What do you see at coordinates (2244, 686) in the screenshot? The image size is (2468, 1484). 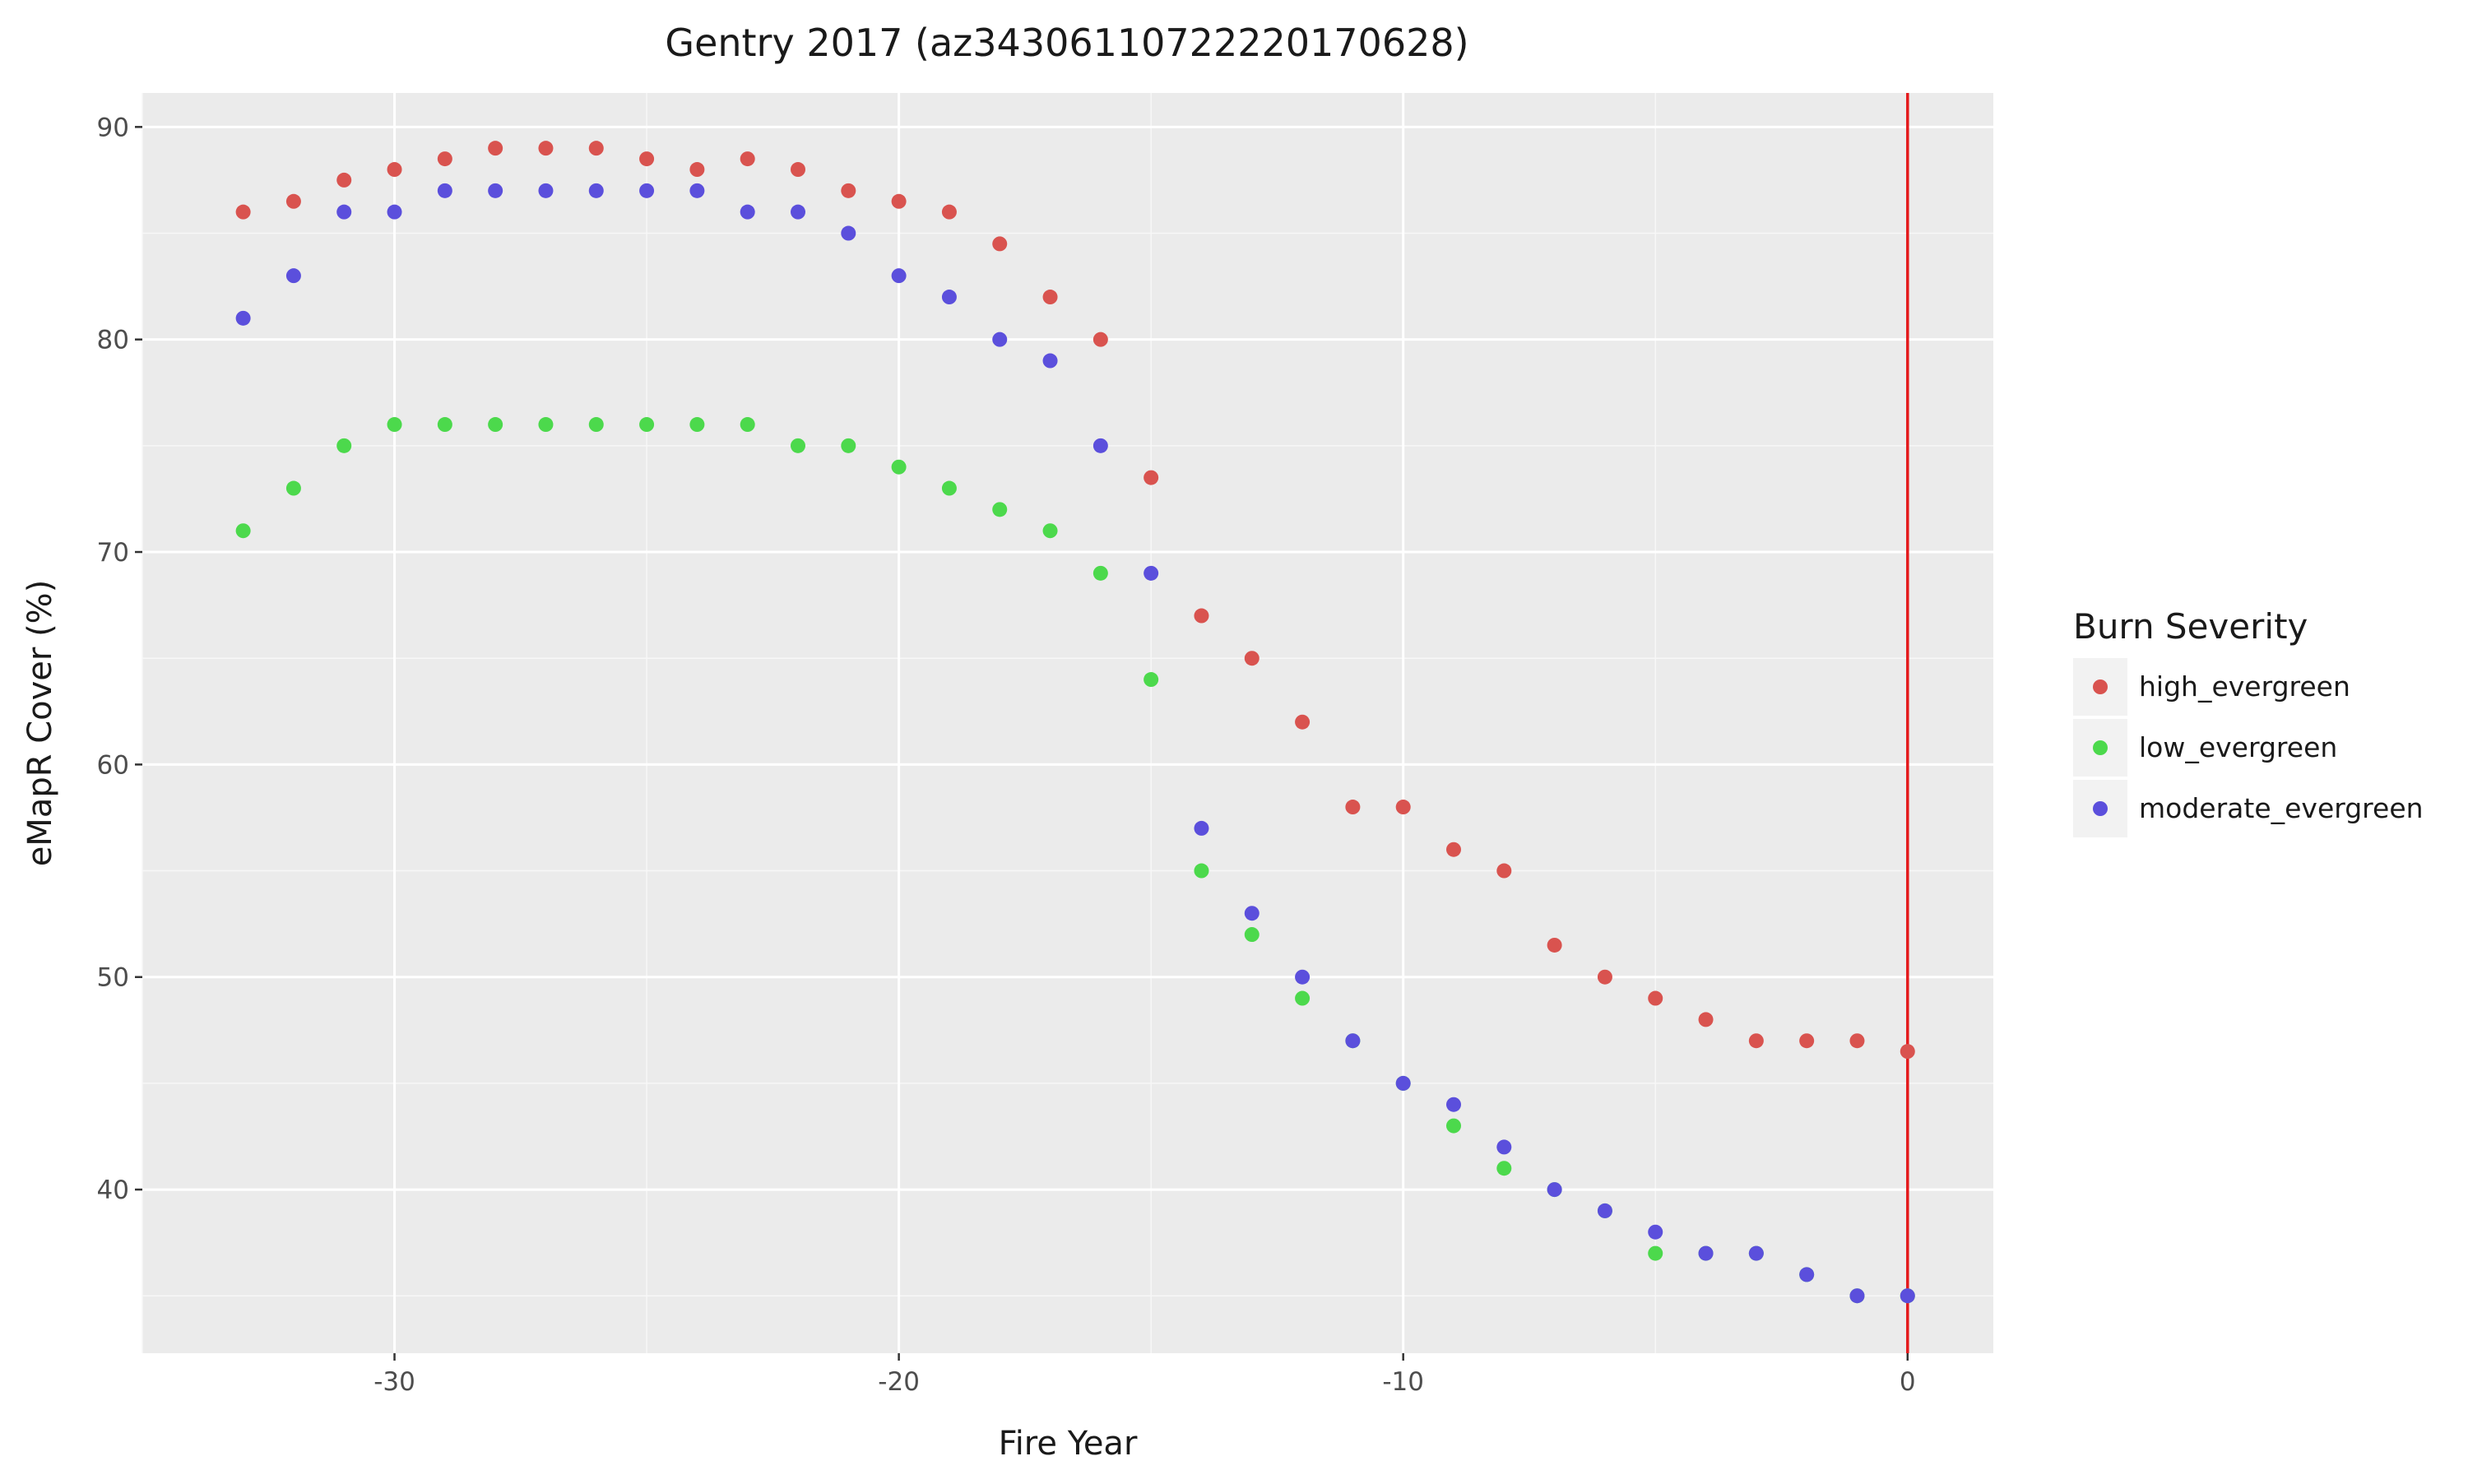 I see `legend-label: high_evergreen` at bounding box center [2244, 686].